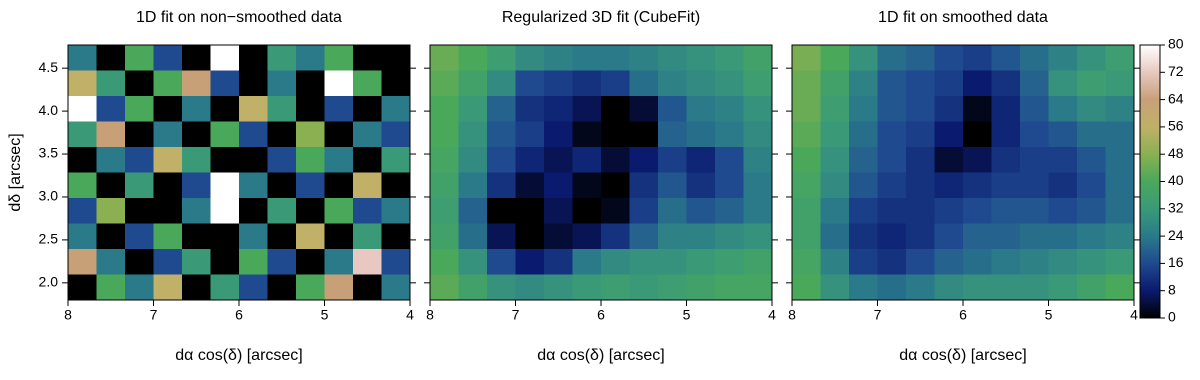  What do you see at coordinates (1176, 208) in the screenshot?
I see `colorbar-tick-label: 32` at bounding box center [1176, 208].